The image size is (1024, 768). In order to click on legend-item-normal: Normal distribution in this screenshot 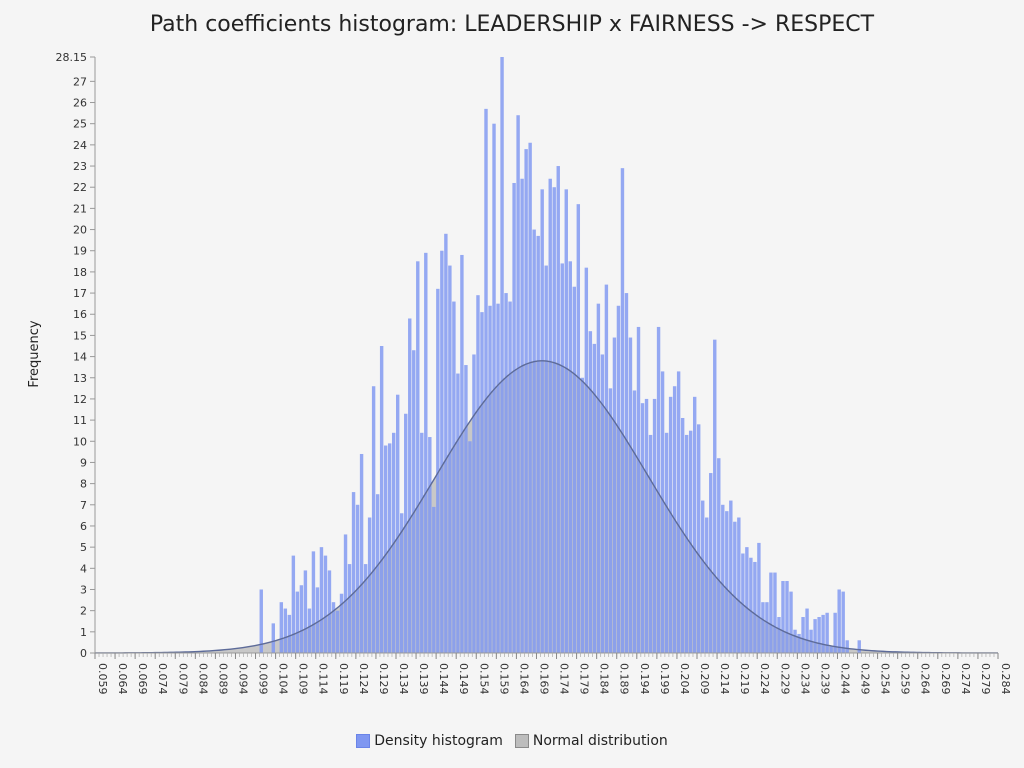, I will do `click(591, 741)`.